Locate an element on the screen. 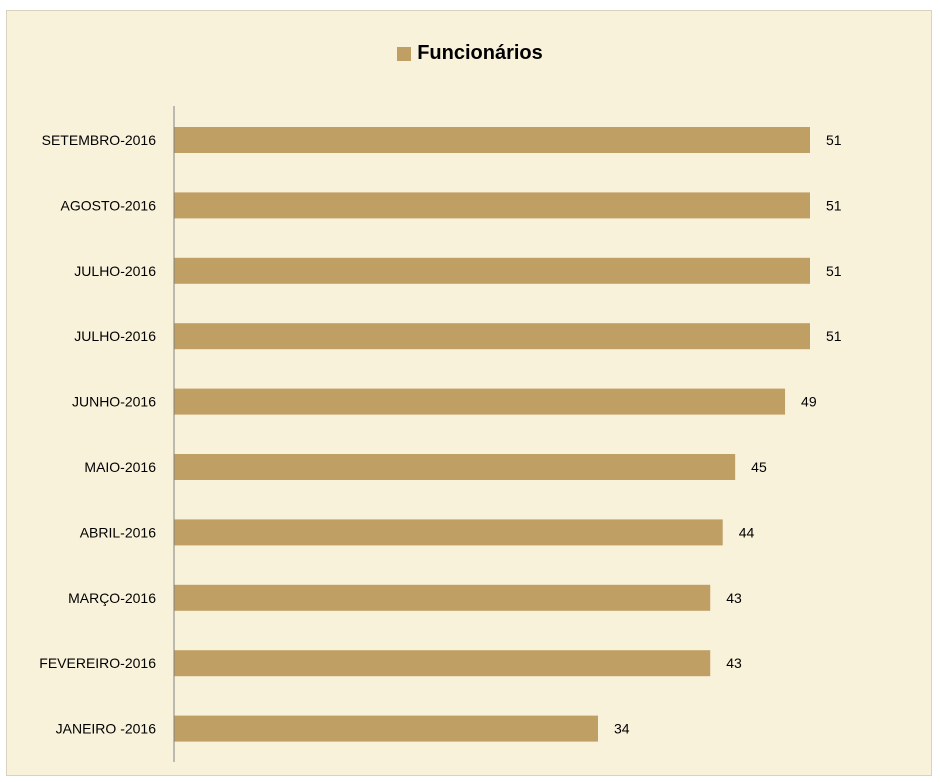  bar-value-label: 49 is located at coordinates (809, 402).